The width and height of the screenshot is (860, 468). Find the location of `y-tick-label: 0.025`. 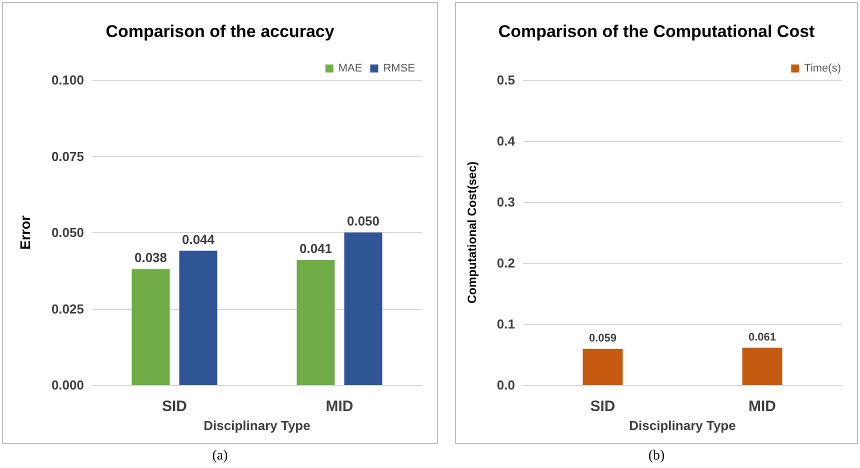

y-tick-label: 0.025 is located at coordinates (67, 308).